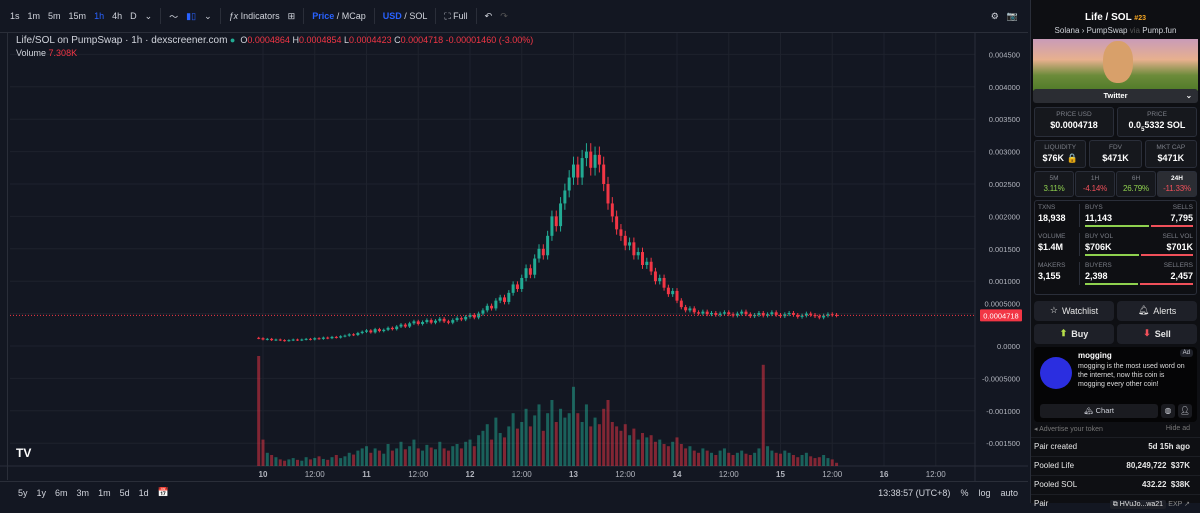  What do you see at coordinates (1095, 183) in the screenshot?
I see `change-tab-1h: 1H -4.14%` at bounding box center [1095, 183].